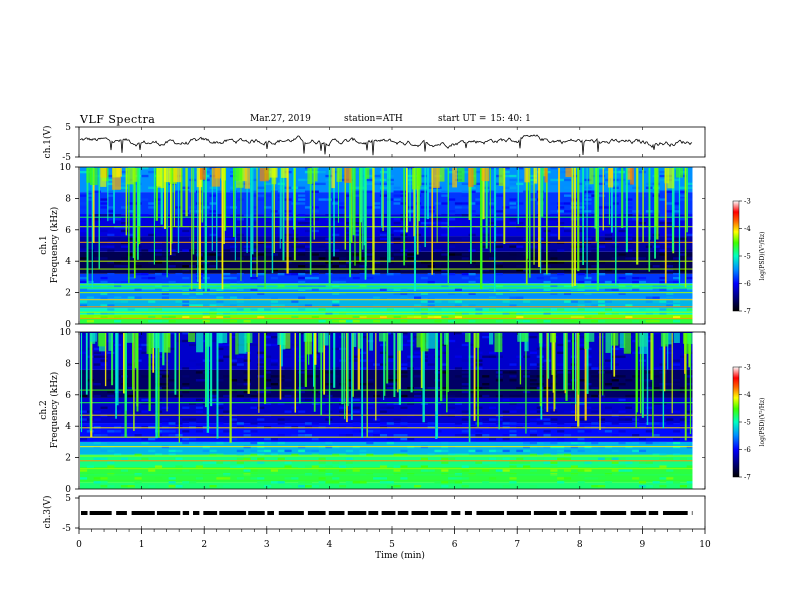  What do you see at coordinates (387, 278) in the screenshot?
I see `spectral-band` at bounding box center [387, 278].